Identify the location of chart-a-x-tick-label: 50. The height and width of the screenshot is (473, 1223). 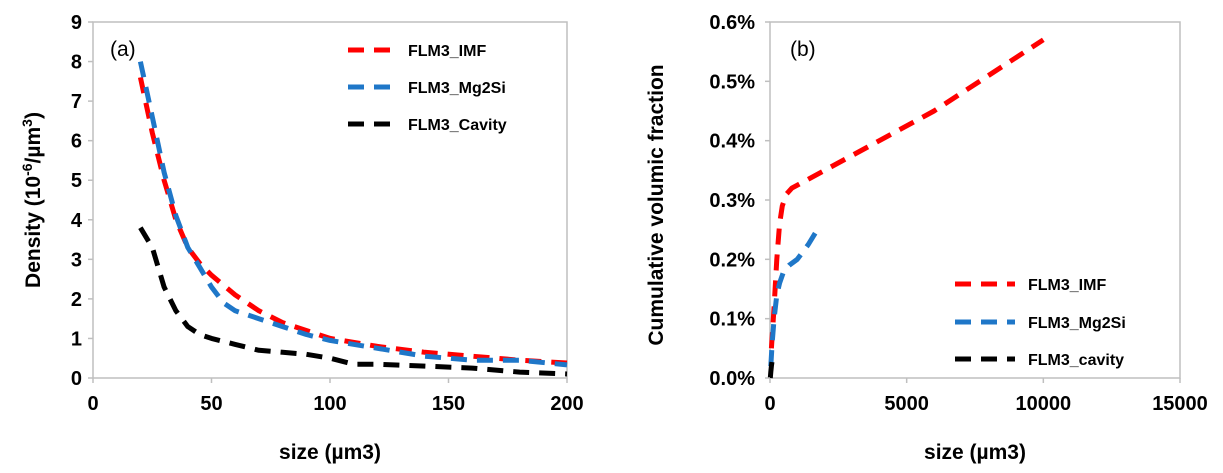
(211, 404).